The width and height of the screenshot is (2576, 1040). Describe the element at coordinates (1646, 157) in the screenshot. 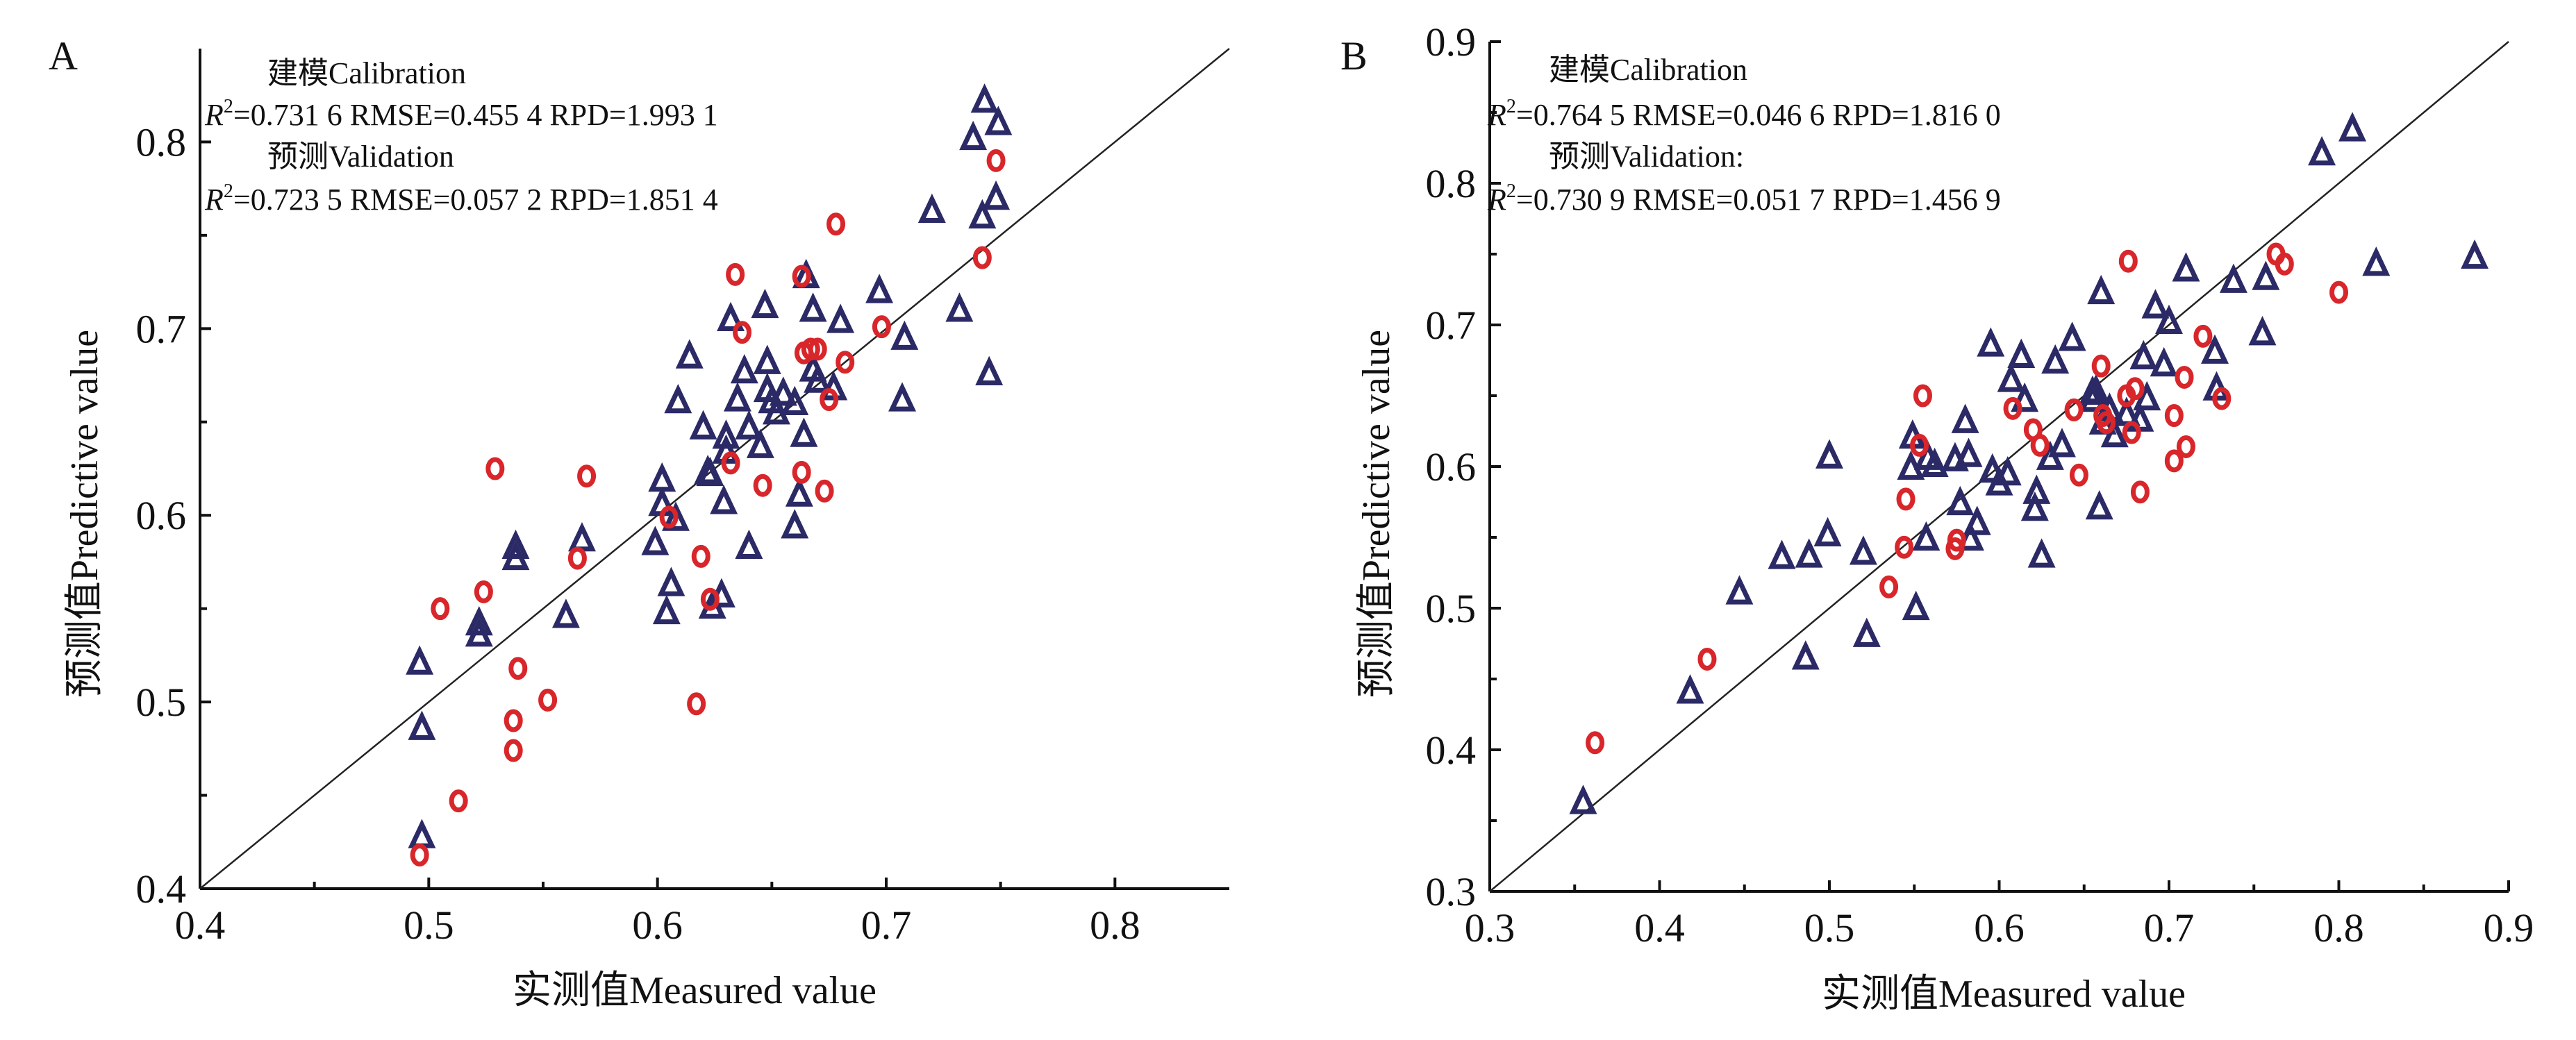

I see `validation-label: 预测Validation:` at that location.